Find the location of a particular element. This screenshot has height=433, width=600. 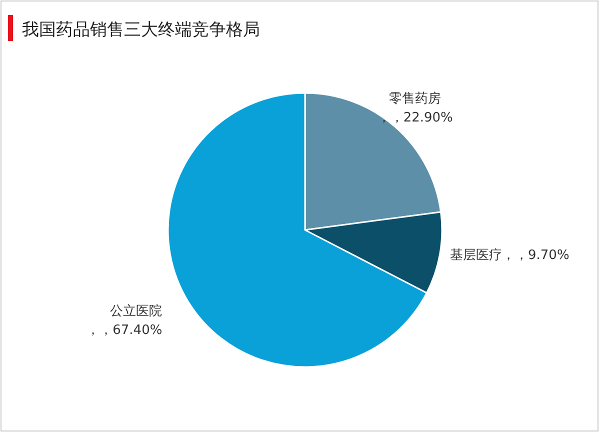

data-label: ，，67.40% is located at coordinates (124, 330).